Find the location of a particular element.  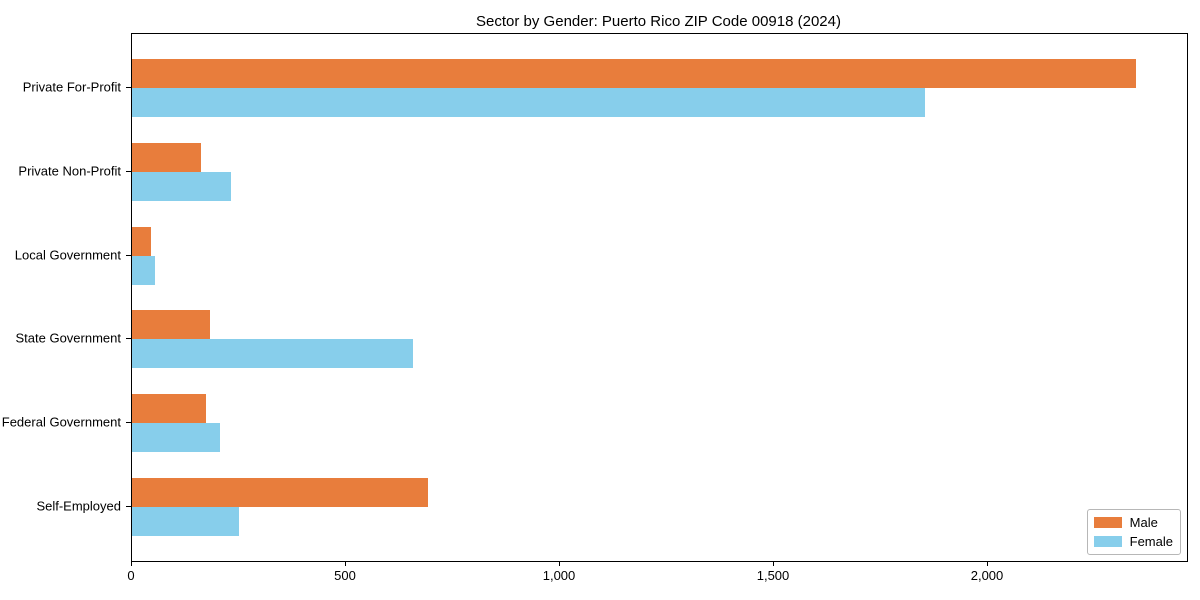

x-tick-label: 2,000 is located at coordinates (987, 575).